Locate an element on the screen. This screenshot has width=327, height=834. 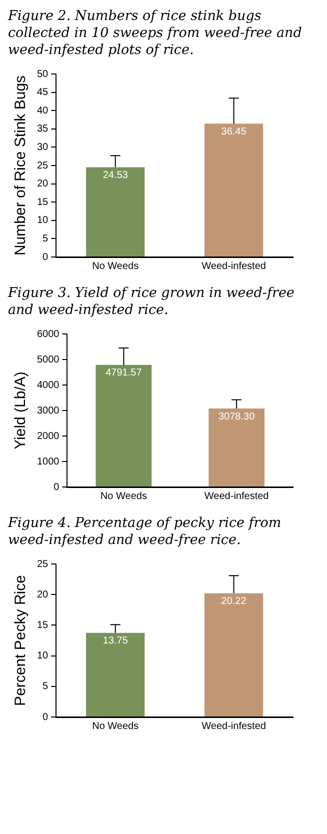
y-tick-label: 4000 is located at coordinates (48, 385).